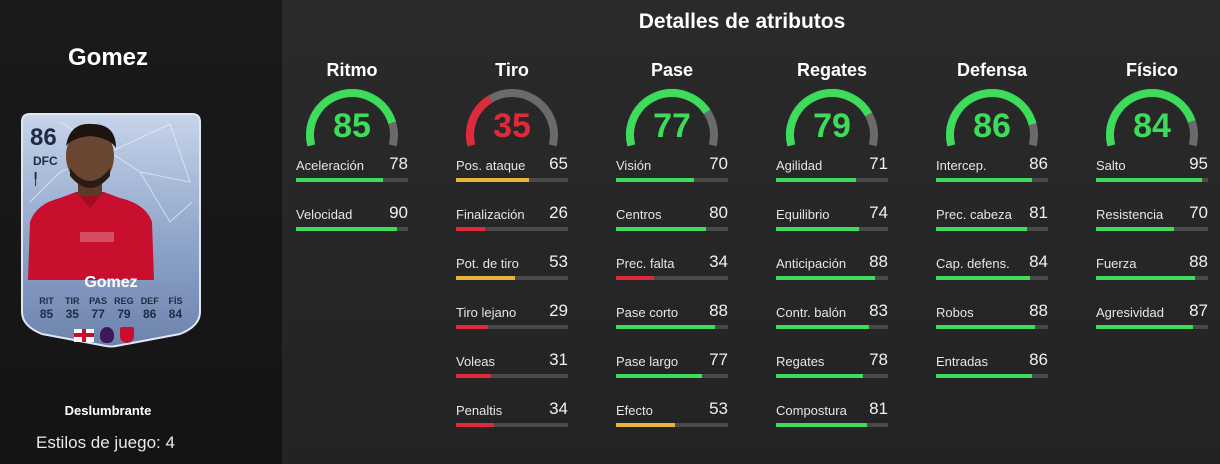 Image resolution: width=1220 pixels, height=464 pixels. Describe the element at coordinates (175, 301) in the screenshot. I see `card-stat-label: FÍS` at that location.